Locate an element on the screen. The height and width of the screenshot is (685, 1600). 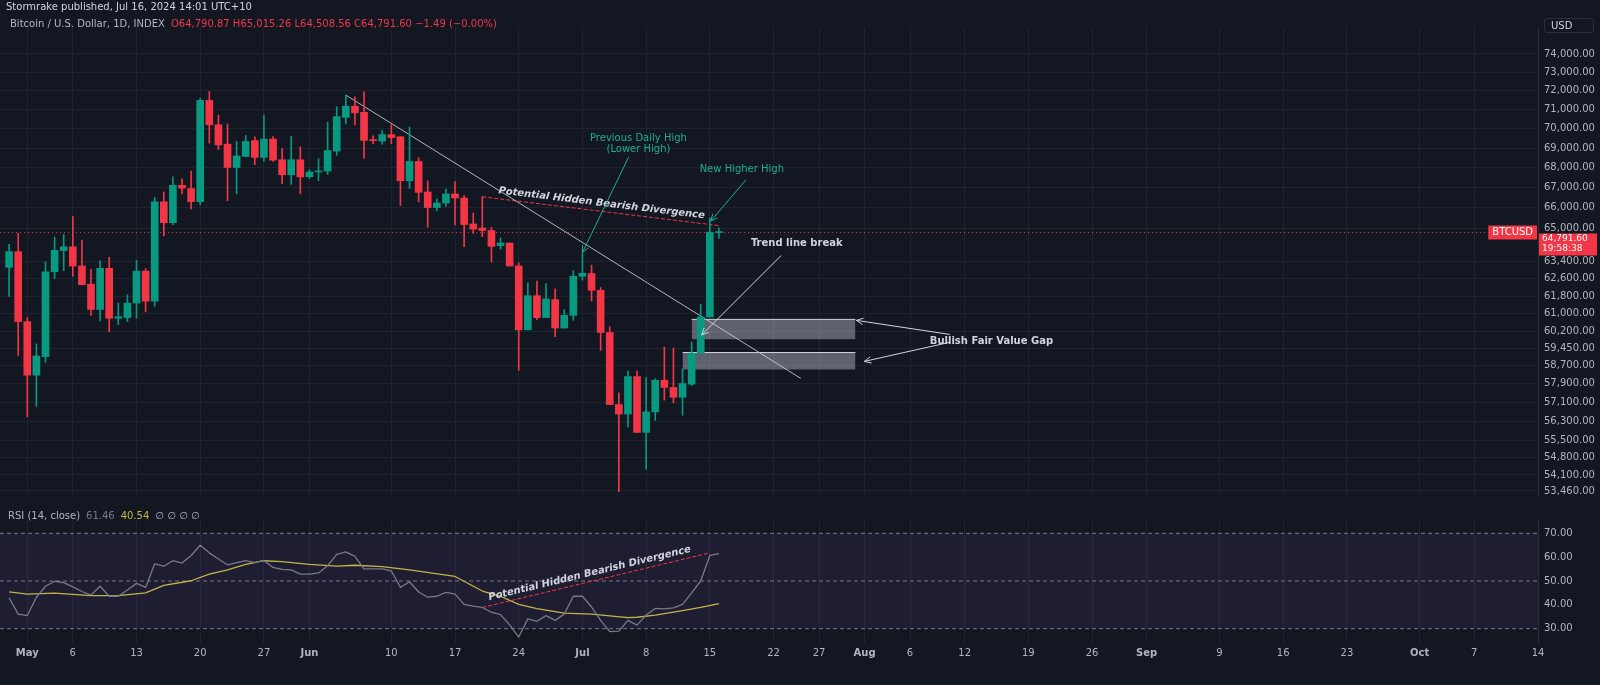
y-tick-label: 68,000.00 is located at coordinates (1569, 167).